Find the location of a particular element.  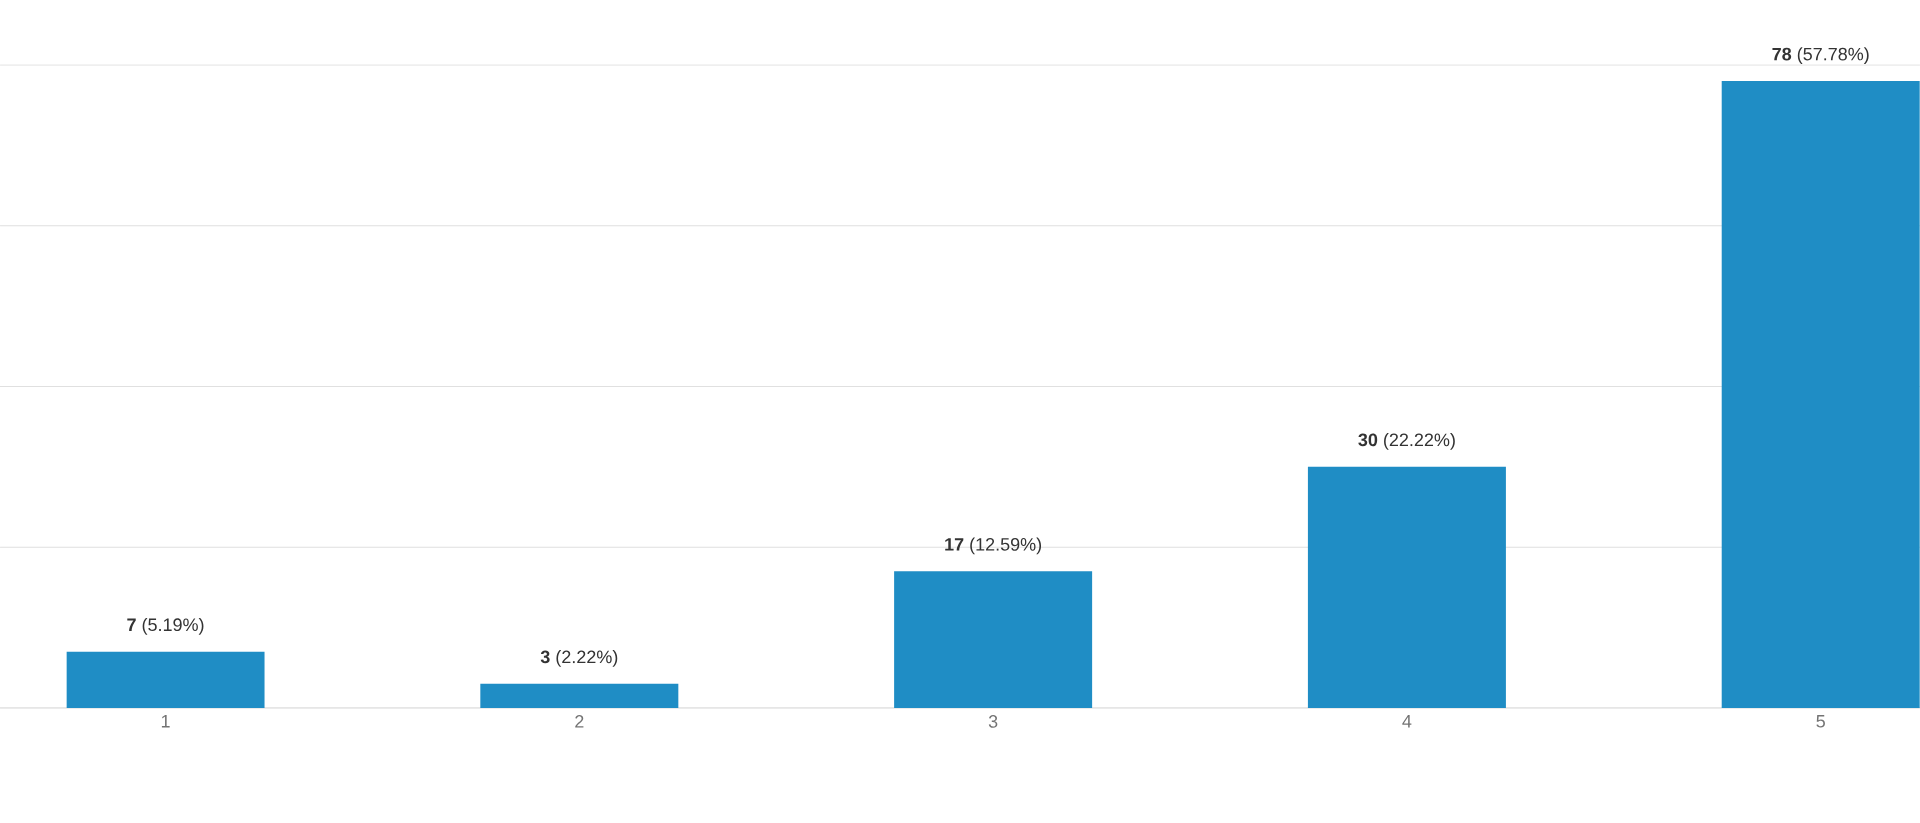

x-tick-label: 3 is located at coordinates (993, 721).